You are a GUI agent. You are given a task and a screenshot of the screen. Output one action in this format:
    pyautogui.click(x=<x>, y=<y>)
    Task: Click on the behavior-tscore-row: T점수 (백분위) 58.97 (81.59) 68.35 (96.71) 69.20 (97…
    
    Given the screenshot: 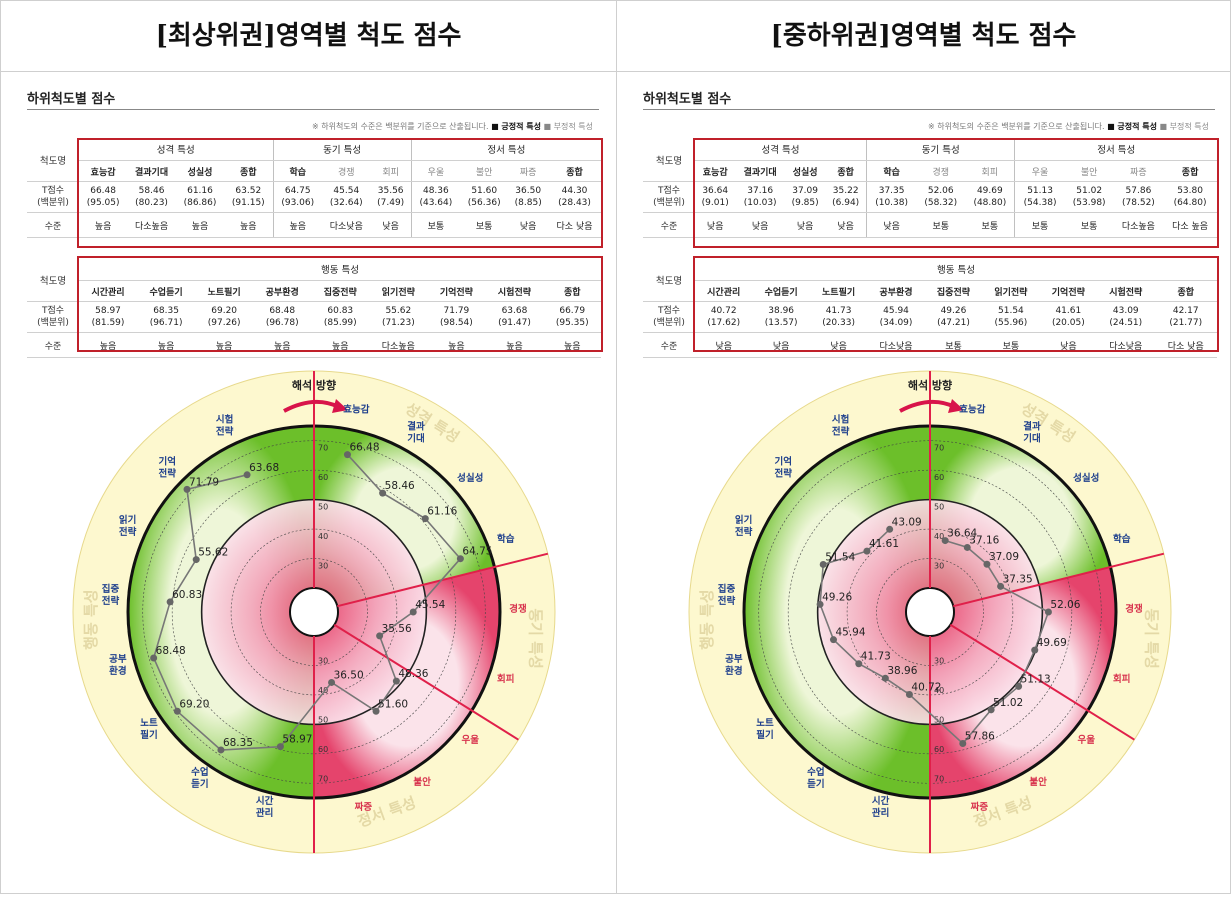 What is the action you would take?
    pyautogui.click(x=314, y=317)
    